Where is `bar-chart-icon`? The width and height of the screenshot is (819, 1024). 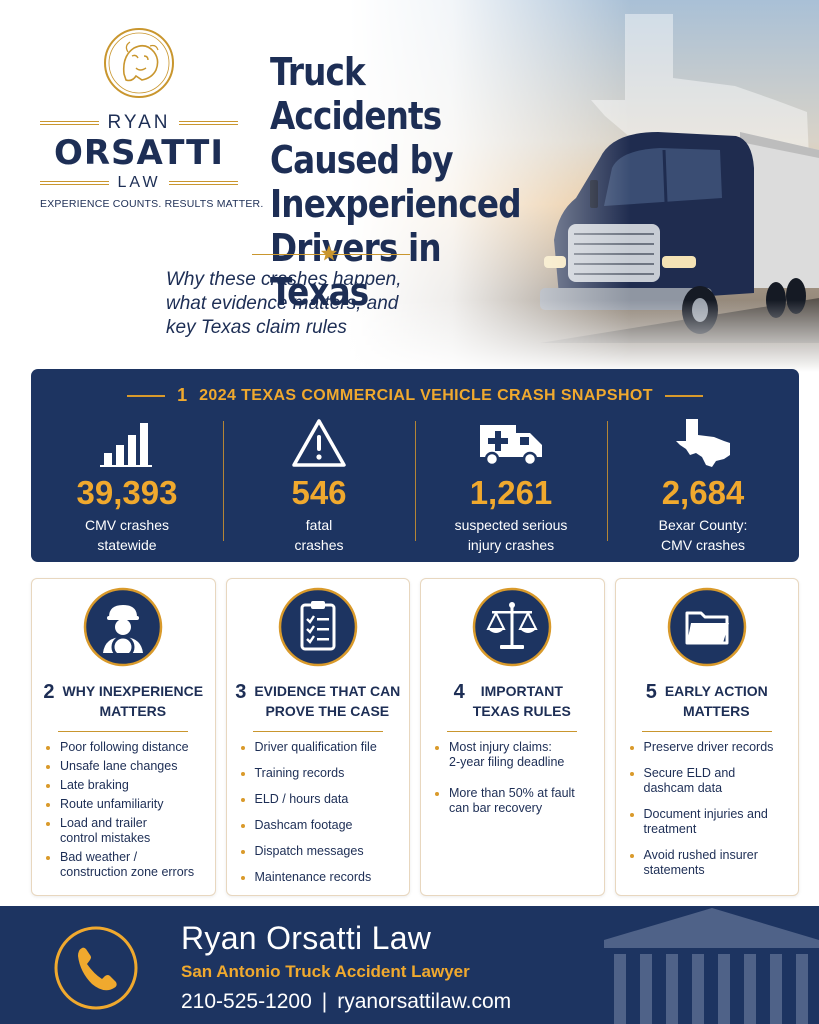 bar-chart-icon is located at coordinates (126, 445).